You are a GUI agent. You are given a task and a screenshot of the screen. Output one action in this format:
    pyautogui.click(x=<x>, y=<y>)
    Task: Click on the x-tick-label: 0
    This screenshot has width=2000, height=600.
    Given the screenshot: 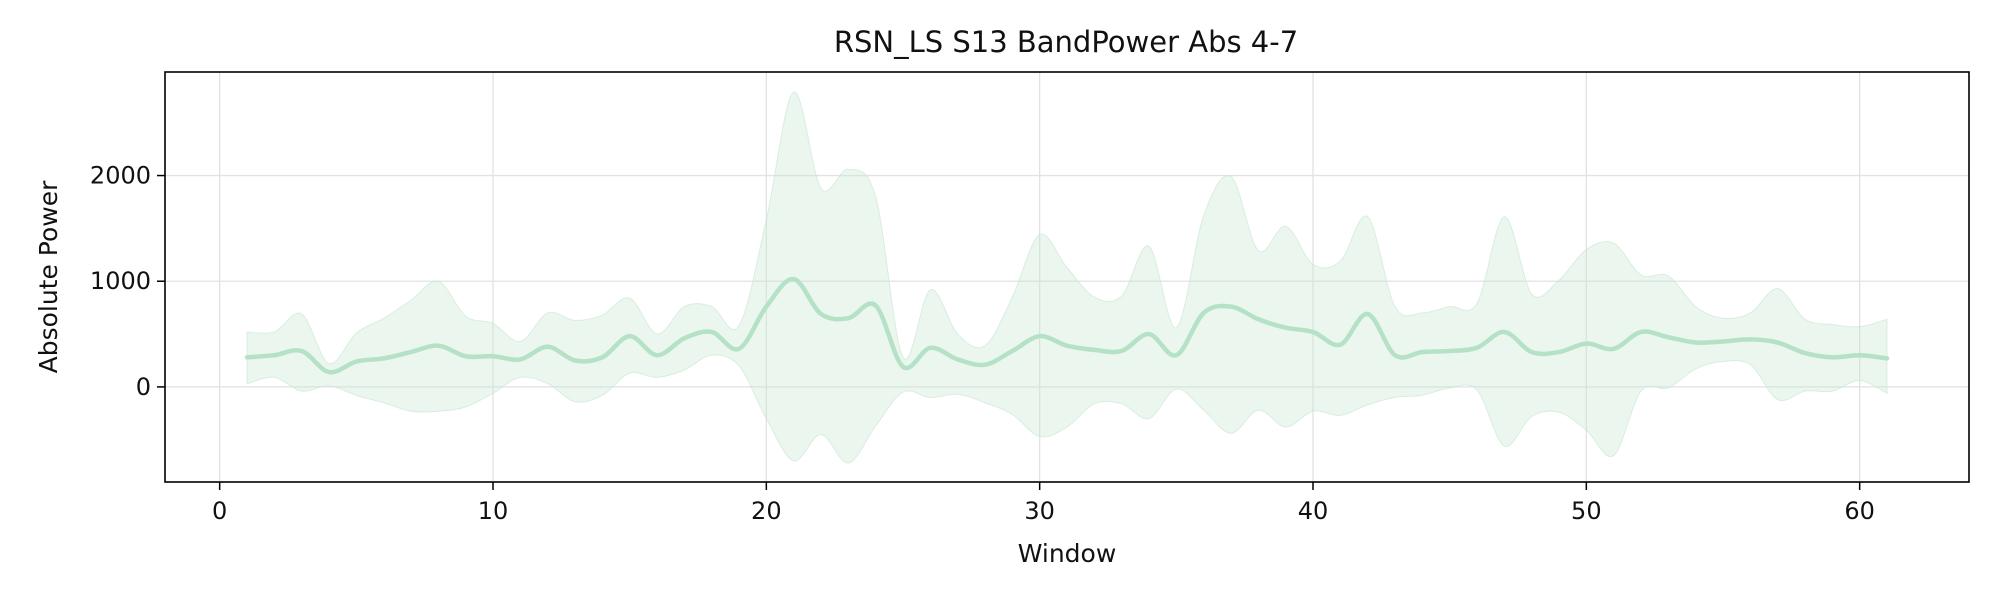 What is the action you would take?
    pyautogui.click(x=219, y=511)
    